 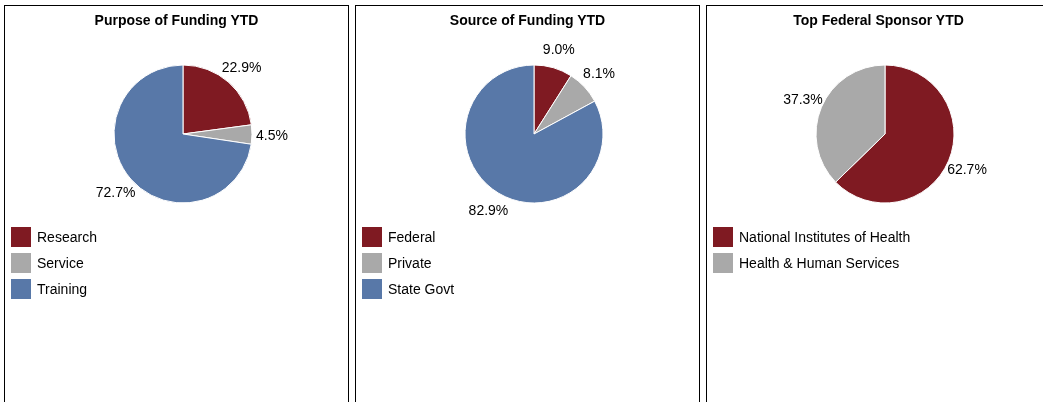 I want to click on legend-label: National Institutes of Health, so click(x=825, y=237).